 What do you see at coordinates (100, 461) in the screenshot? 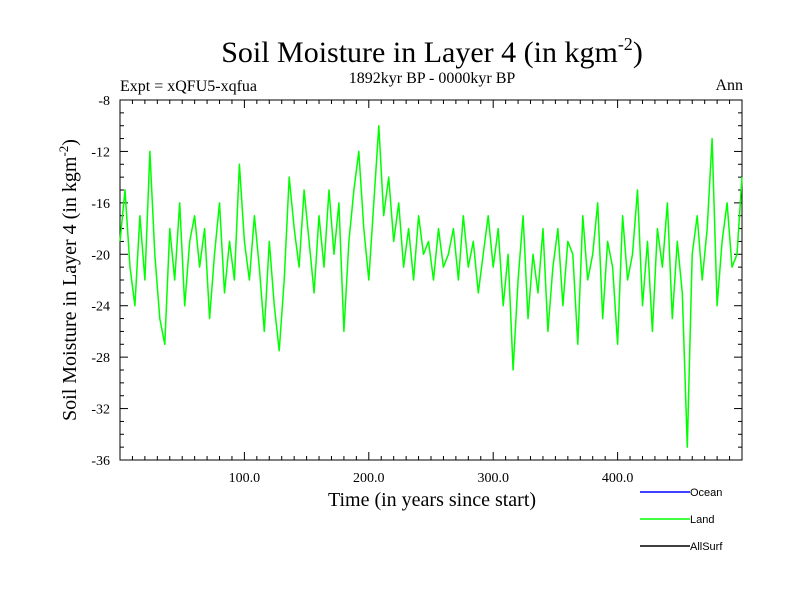
I see `y-tick-label: -36` at bounding box center [100, 461].